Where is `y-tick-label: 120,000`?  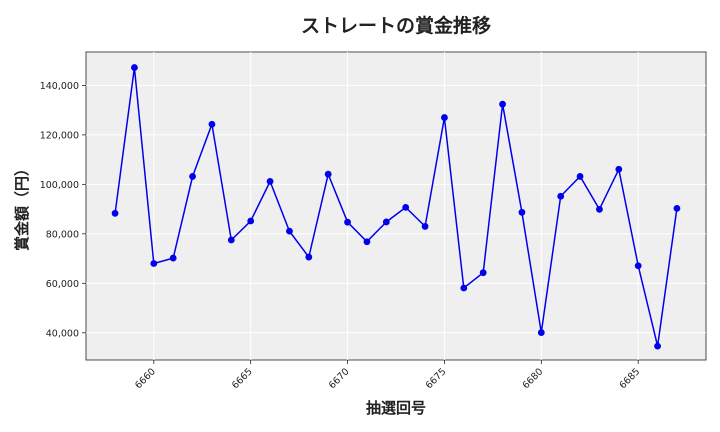
y-tick-label: 120,000 is located at coordinates (59, 135).